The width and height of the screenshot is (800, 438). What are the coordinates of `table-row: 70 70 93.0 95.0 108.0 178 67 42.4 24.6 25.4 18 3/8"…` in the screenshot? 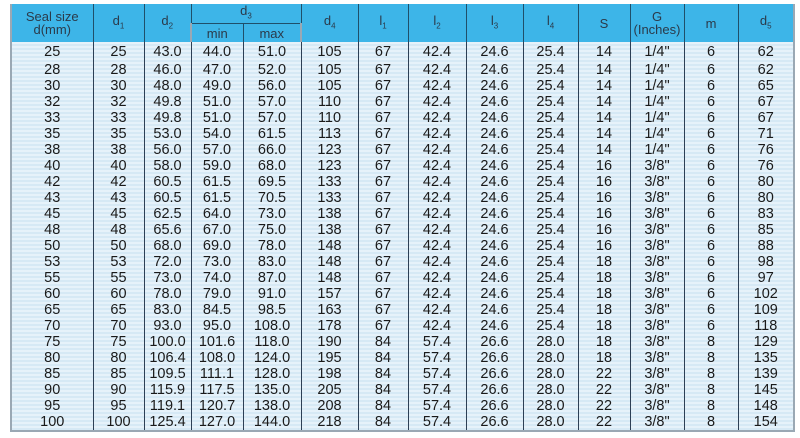 It's located at (402, 326).